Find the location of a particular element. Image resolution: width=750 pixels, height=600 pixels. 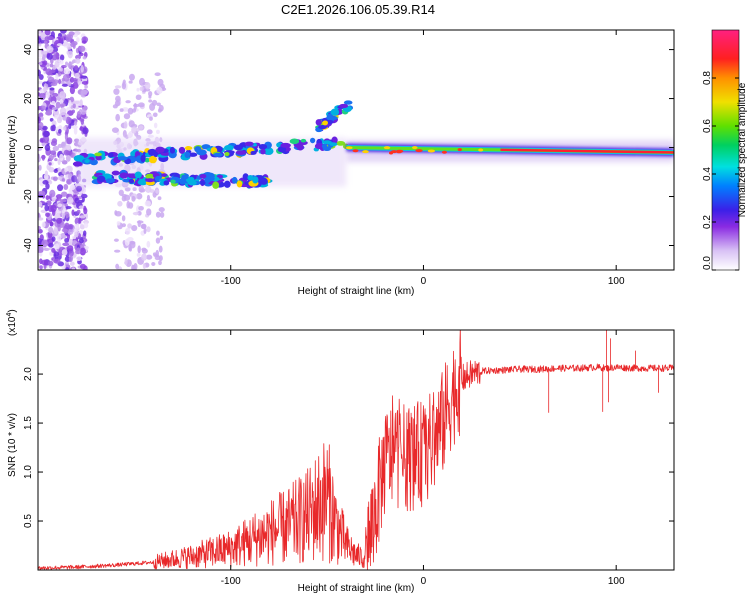

snr-multiplier-exponent: 4 is located at coordinates (9, 315).